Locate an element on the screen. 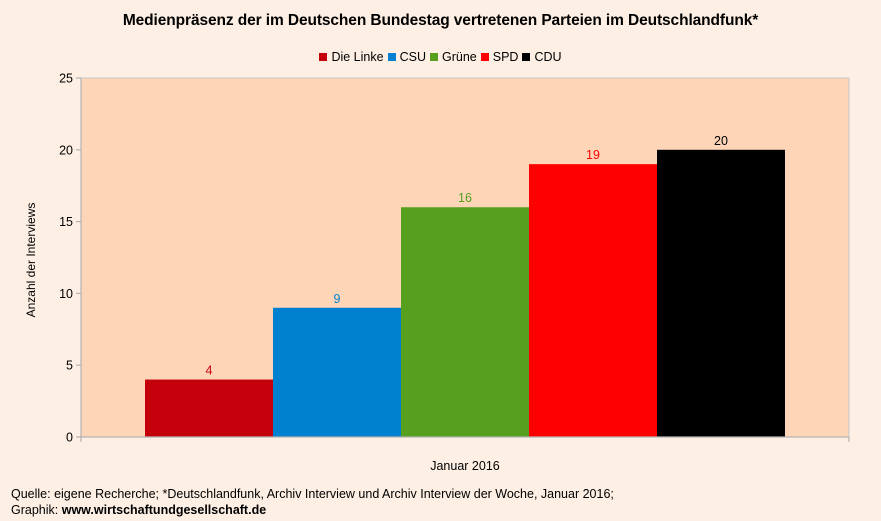 The width and height of the screenshot is (881, 521). data-label: 19 is located at coordinates (593, 155).